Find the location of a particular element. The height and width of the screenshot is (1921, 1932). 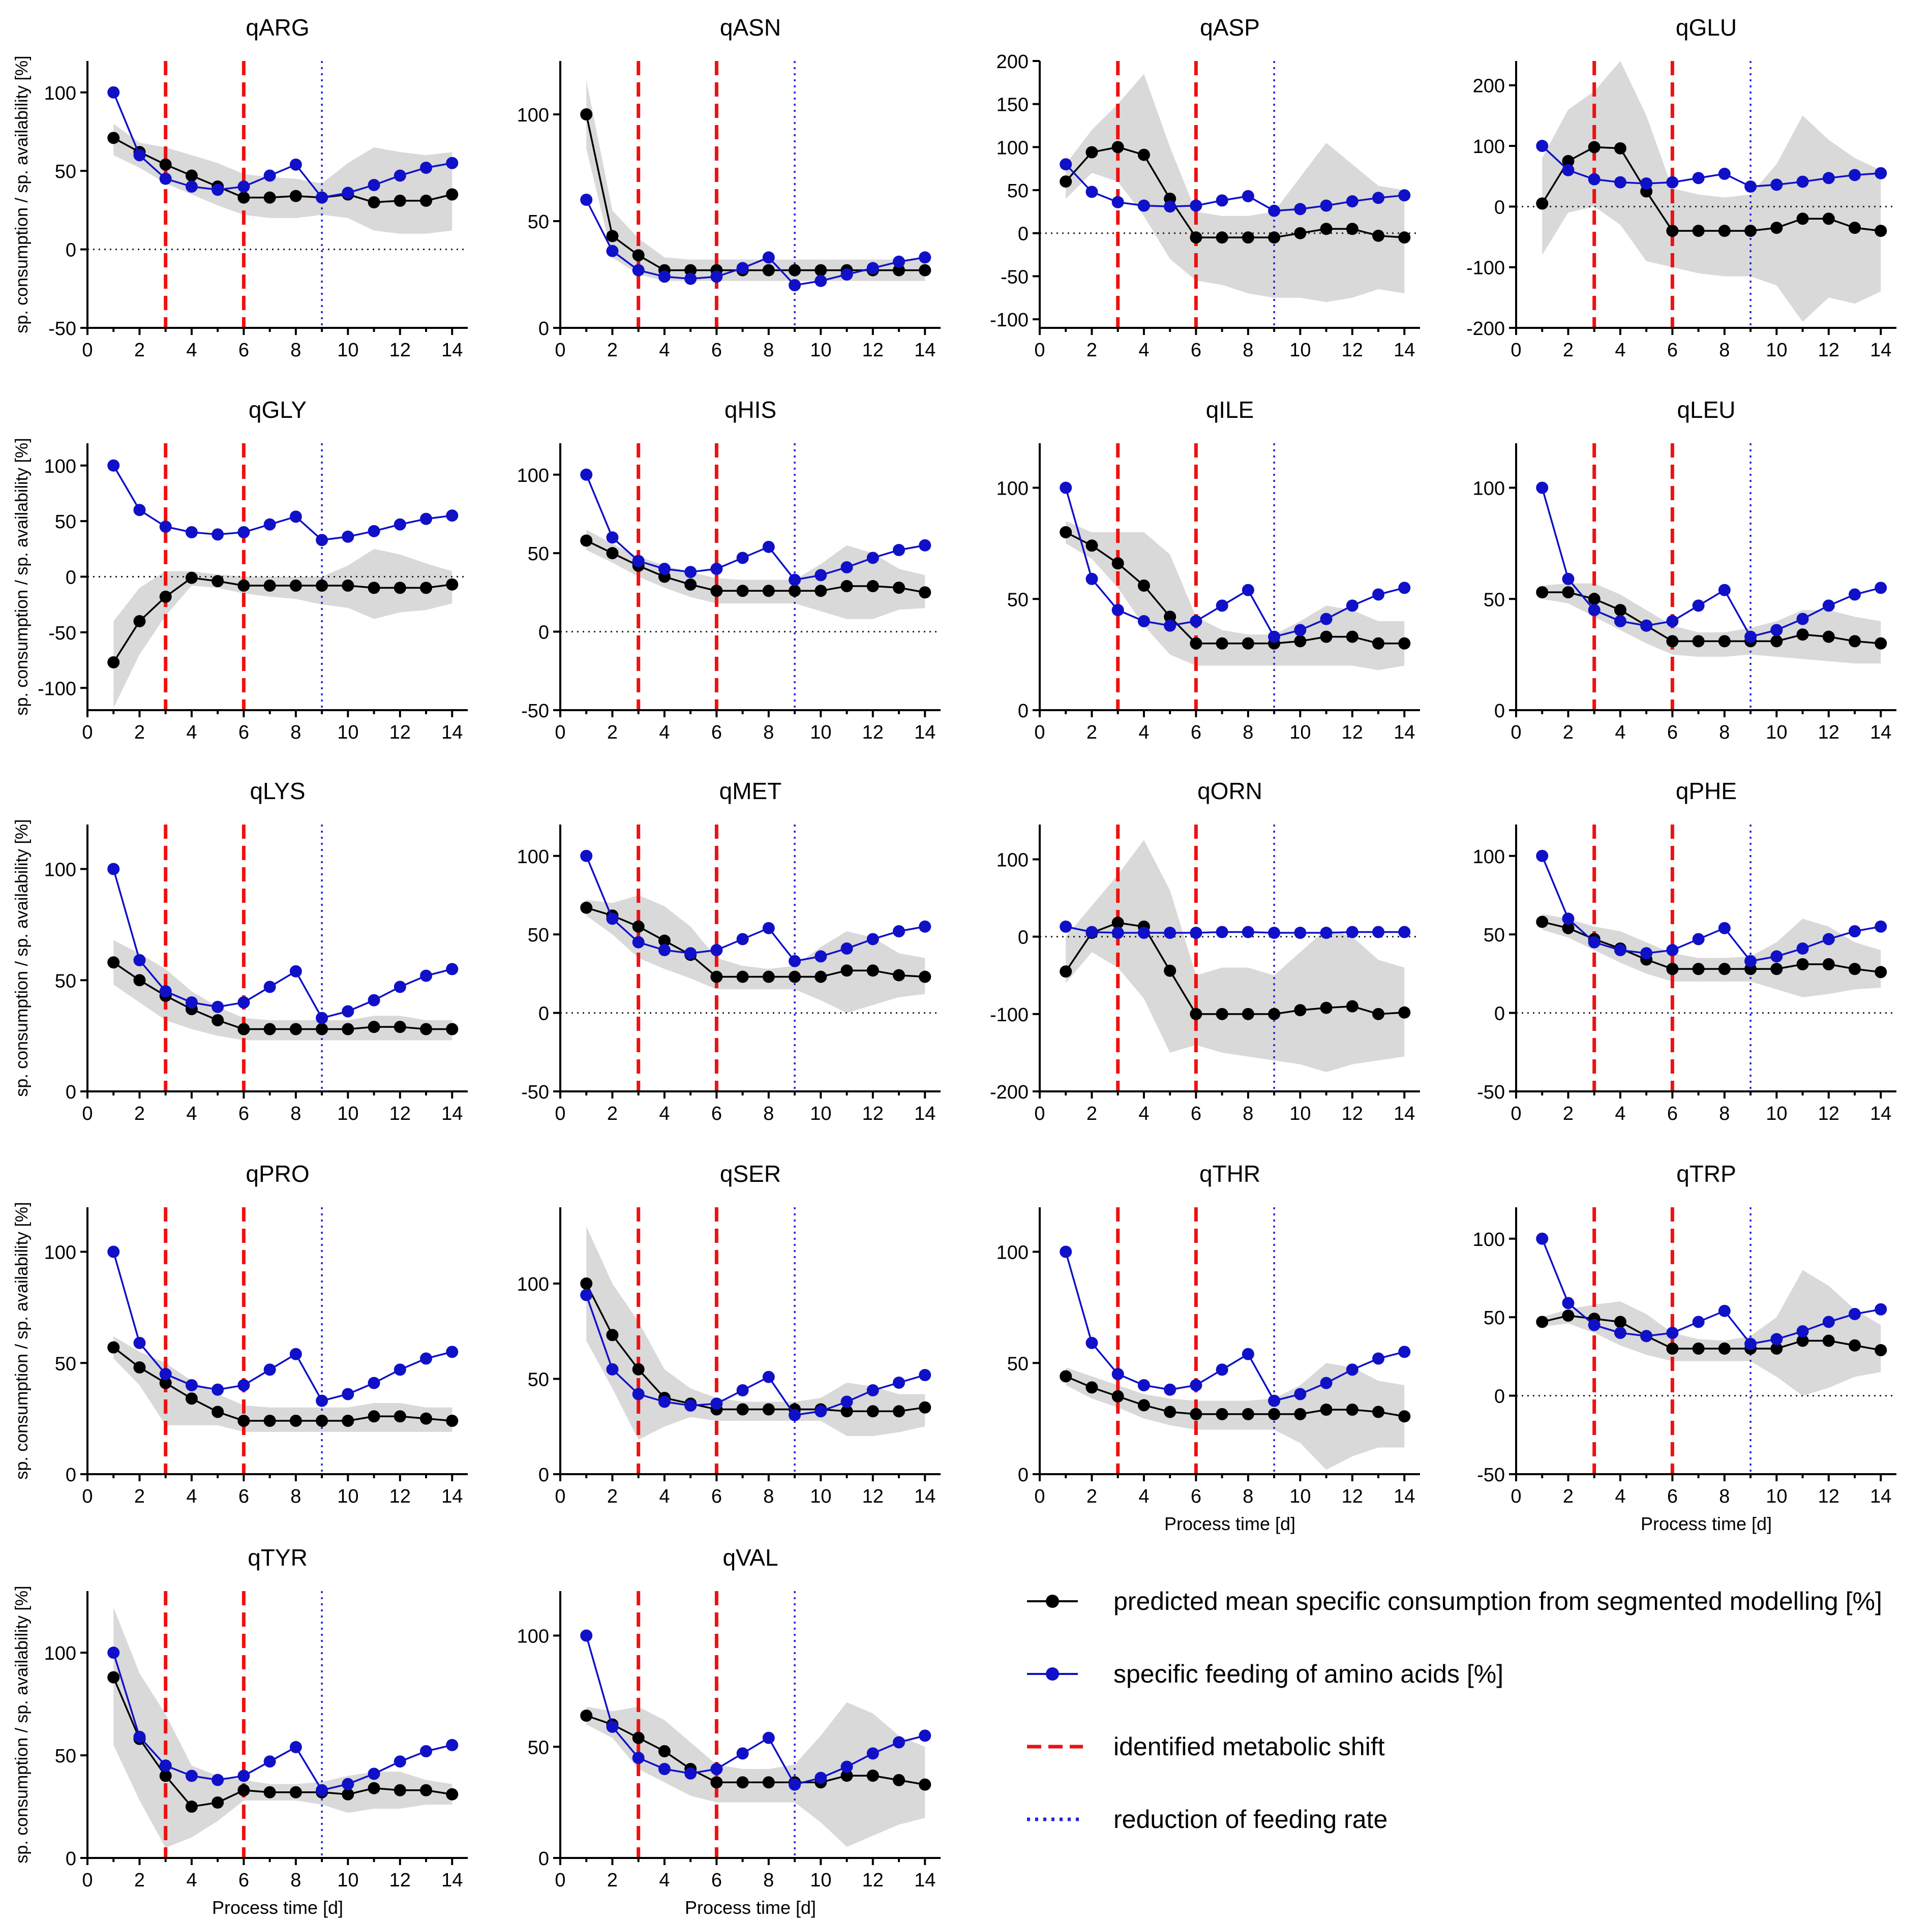

chart-title: qASP is located at coordinates (1230, 27).